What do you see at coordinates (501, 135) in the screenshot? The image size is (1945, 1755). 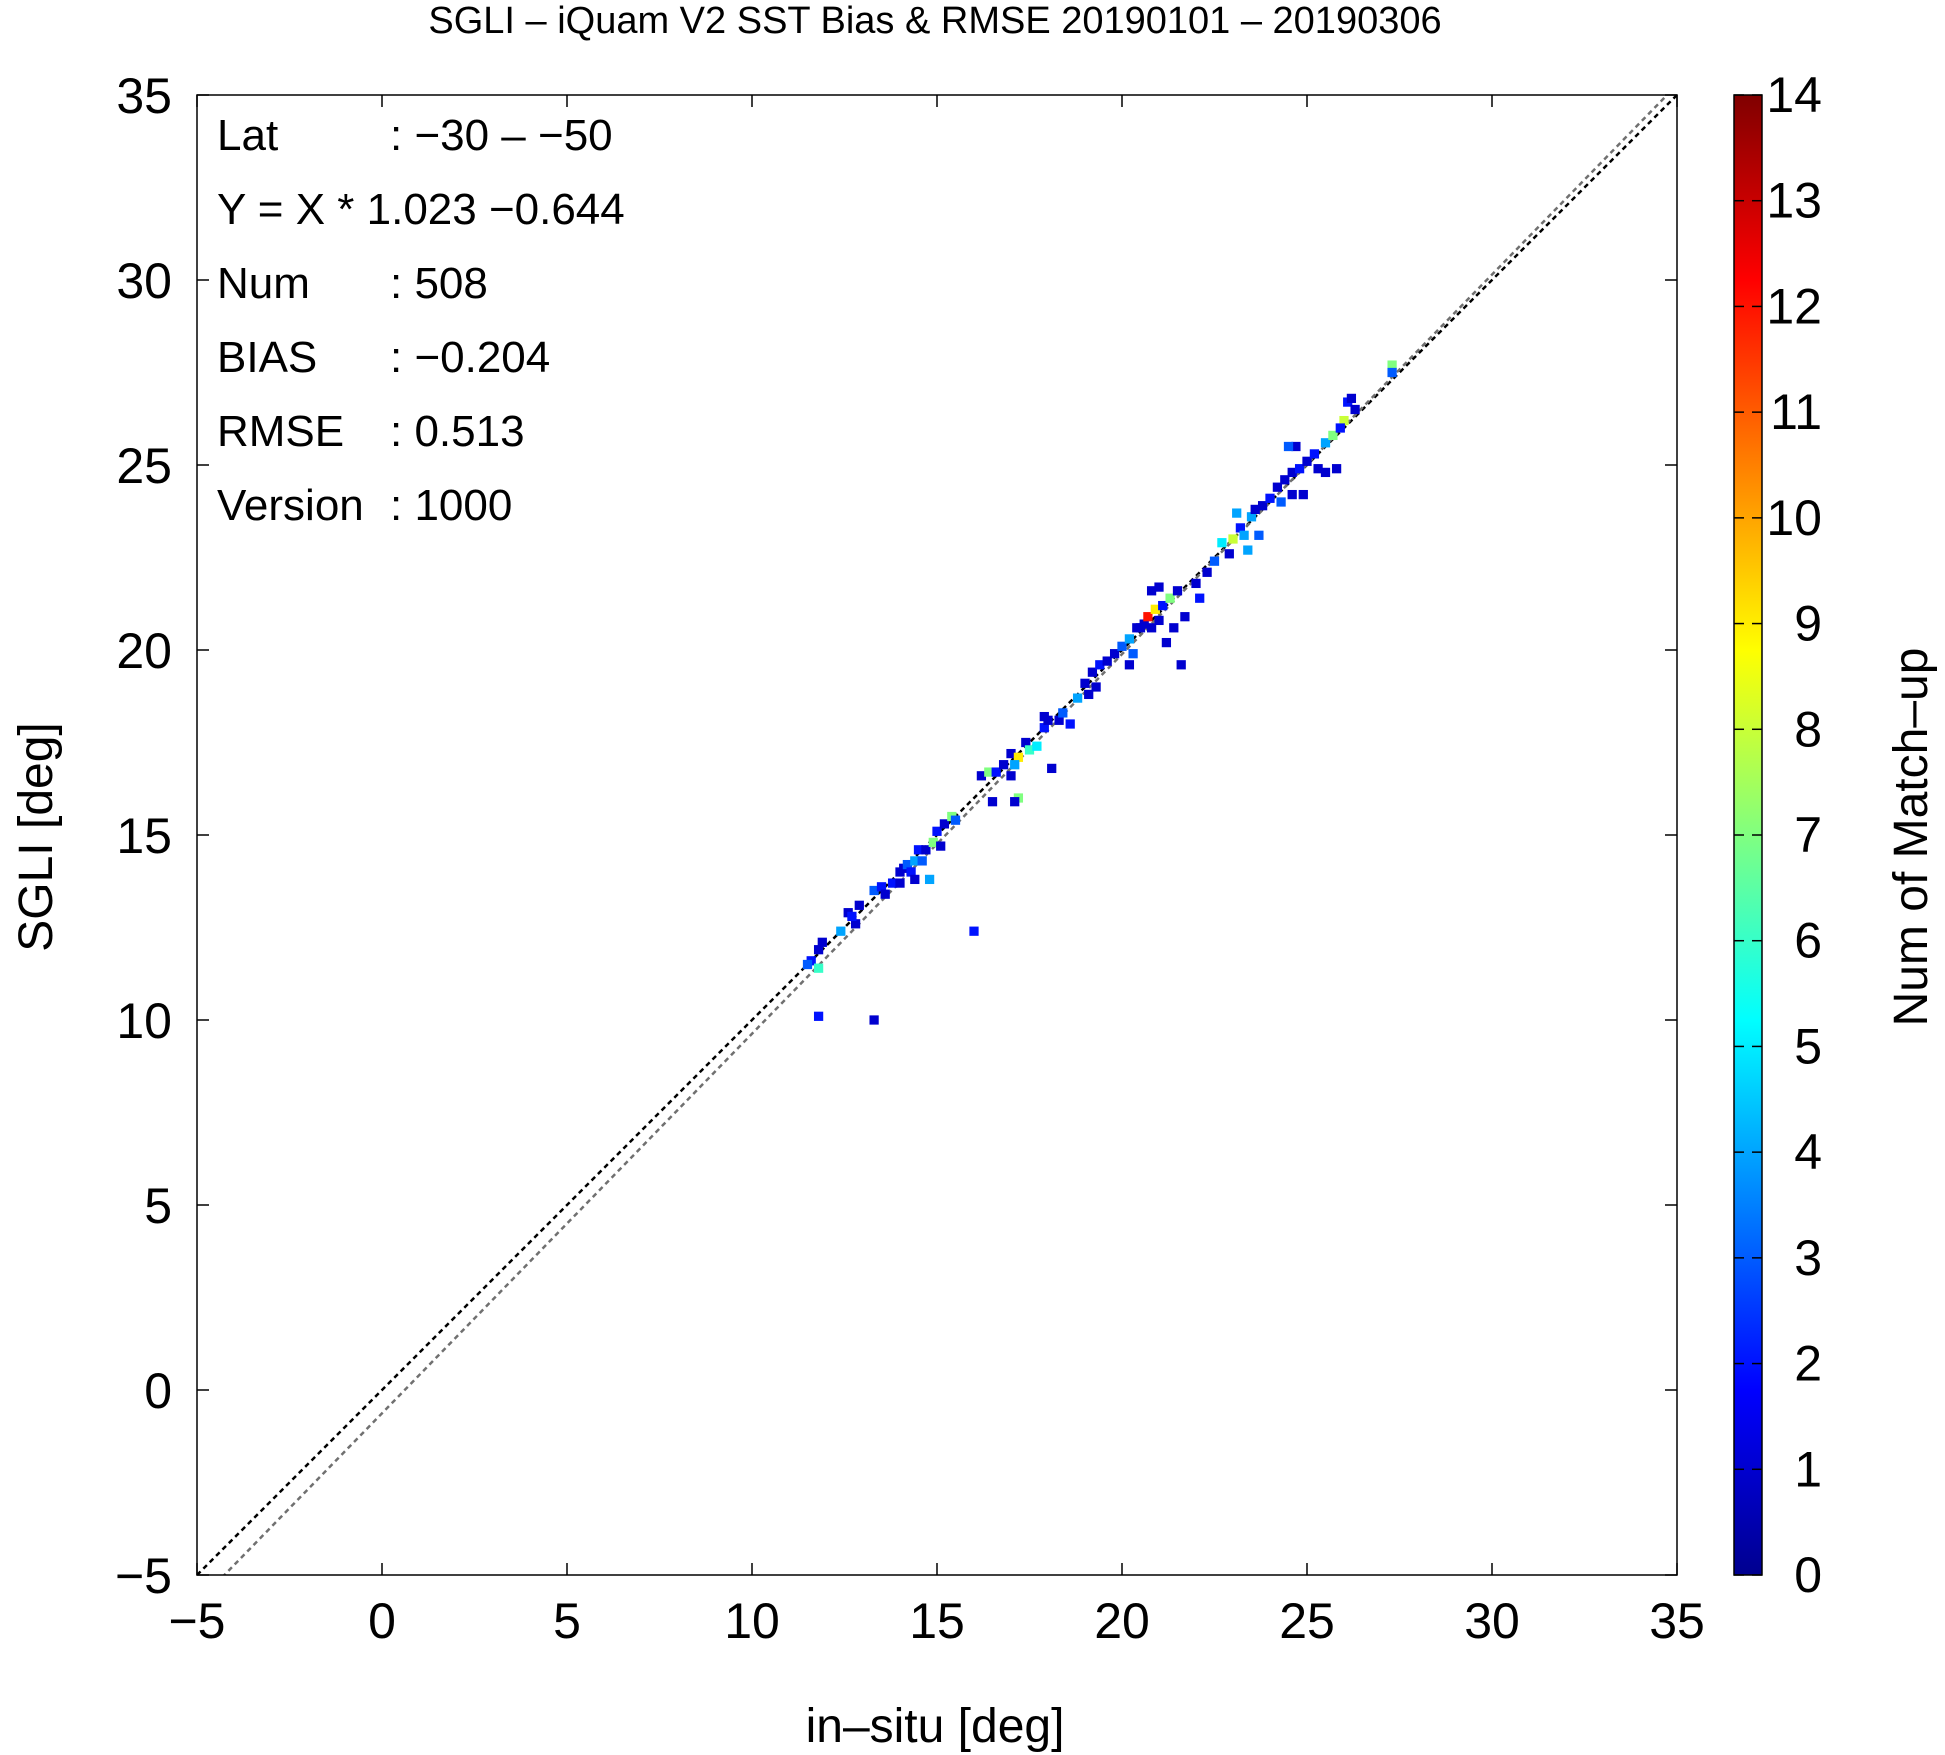 I see `stat-value-lat: : −30 – −50` at bounding box center [501, 135].